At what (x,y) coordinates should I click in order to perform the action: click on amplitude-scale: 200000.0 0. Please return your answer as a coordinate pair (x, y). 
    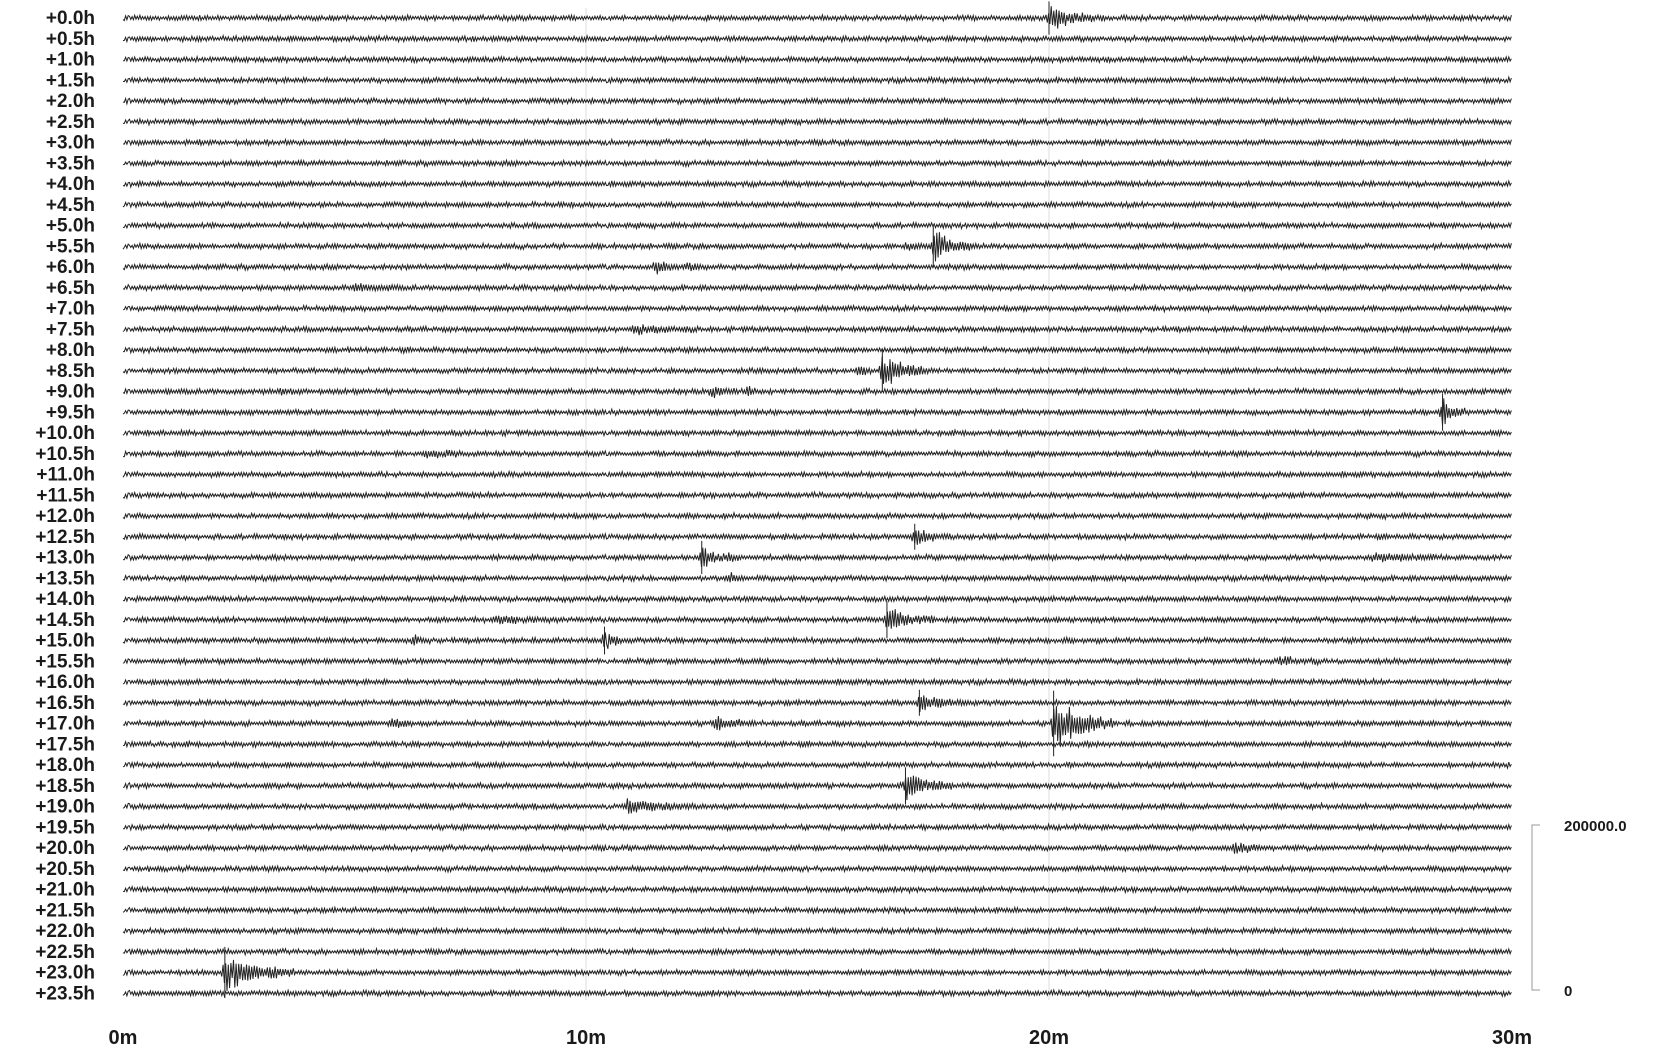
    Looking at the image, I should click on (1579, 909).